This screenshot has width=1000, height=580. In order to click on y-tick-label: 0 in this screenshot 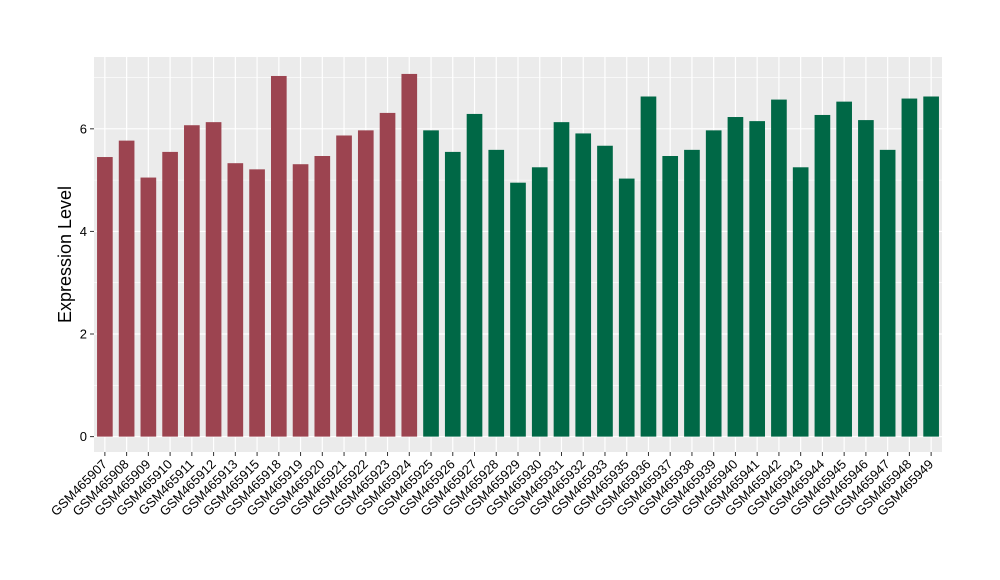, I will do `click(83, 436)`.